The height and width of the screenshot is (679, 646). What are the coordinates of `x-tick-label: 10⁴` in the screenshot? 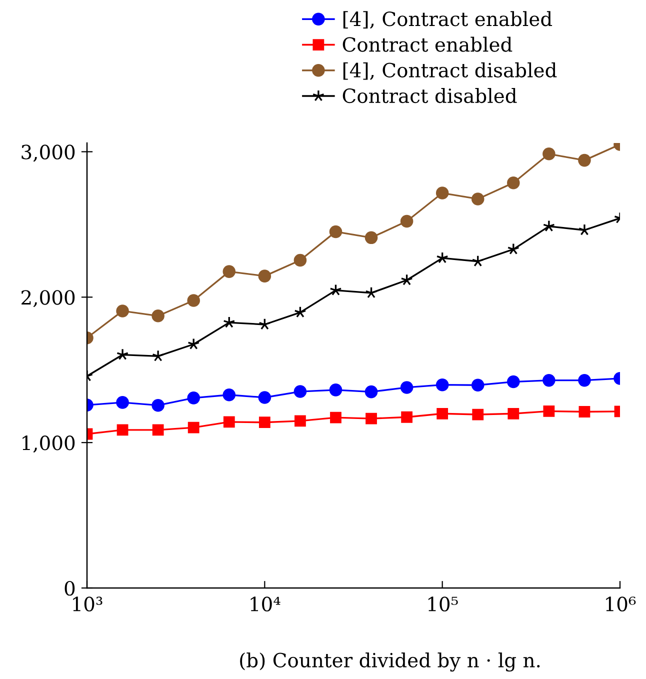 It's located at (265, 604).